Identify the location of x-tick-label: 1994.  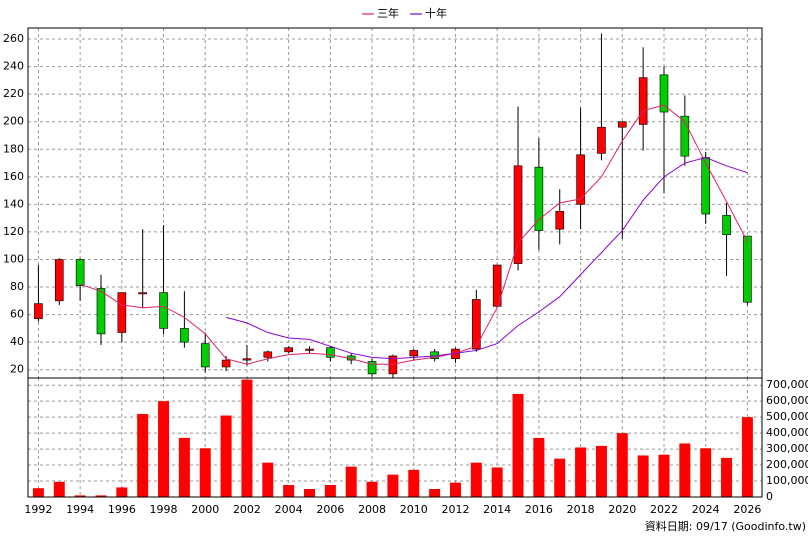
(80, 509).